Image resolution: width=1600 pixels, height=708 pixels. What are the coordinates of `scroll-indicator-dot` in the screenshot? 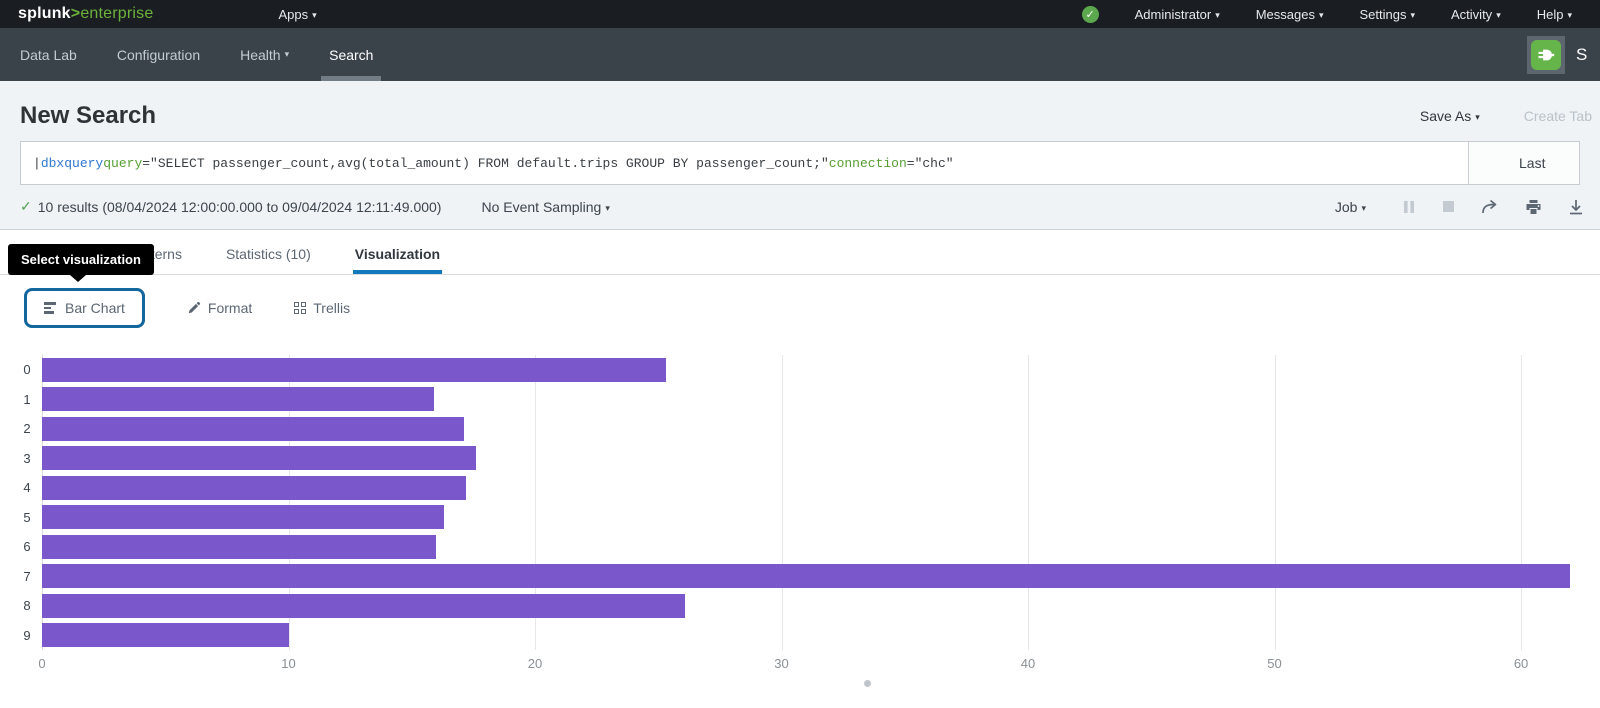 It's located at (868, 683).